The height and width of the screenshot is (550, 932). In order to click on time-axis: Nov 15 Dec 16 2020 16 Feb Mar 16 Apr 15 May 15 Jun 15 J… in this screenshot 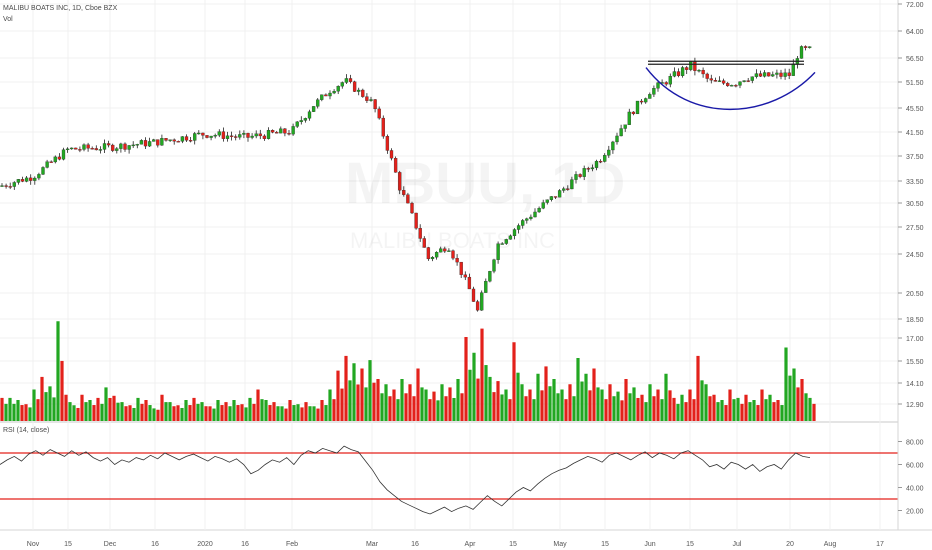, I will do `click(455, 544)`.